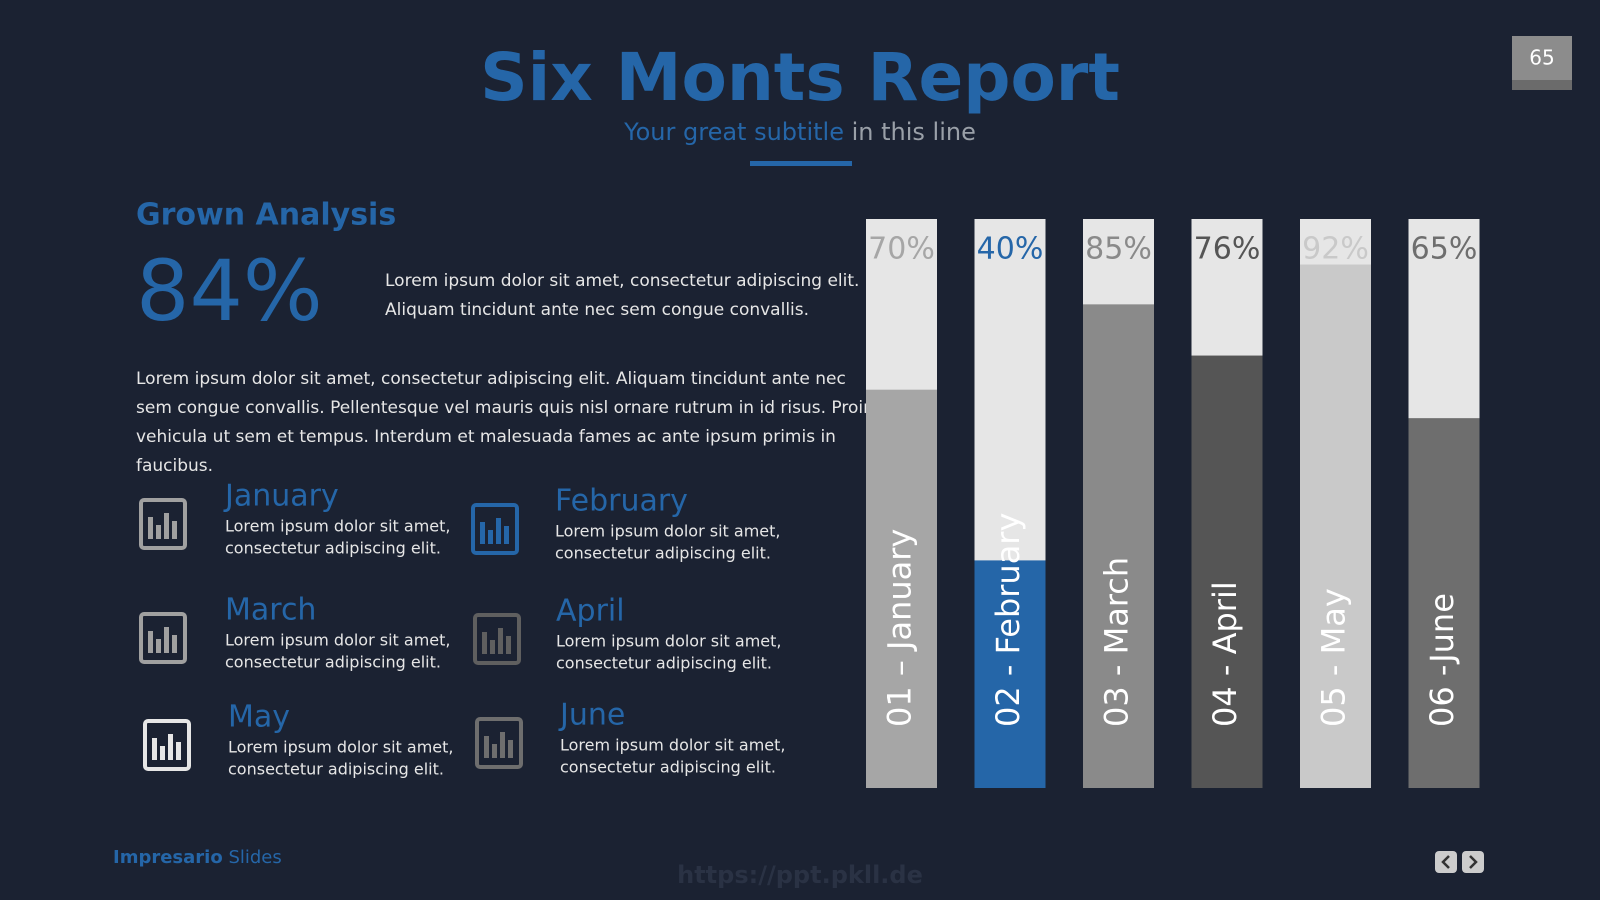 This screenshot has width=1600, height=900. Describe the element at coordinates (590, 611) in the screenshot. I see `month-name: April` at that location.